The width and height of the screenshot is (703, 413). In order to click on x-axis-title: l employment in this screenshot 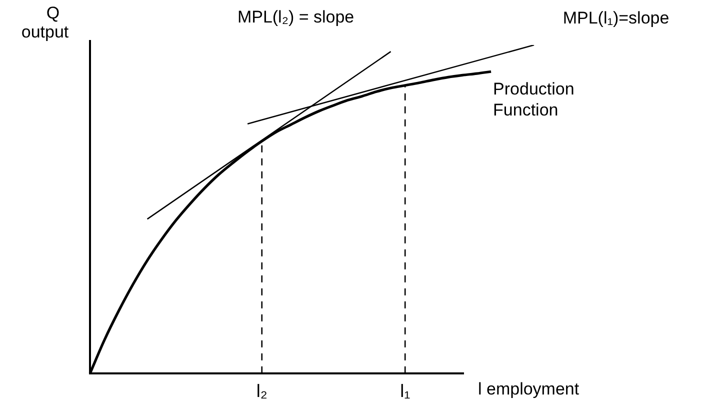, I will do `click(529, 389)`.